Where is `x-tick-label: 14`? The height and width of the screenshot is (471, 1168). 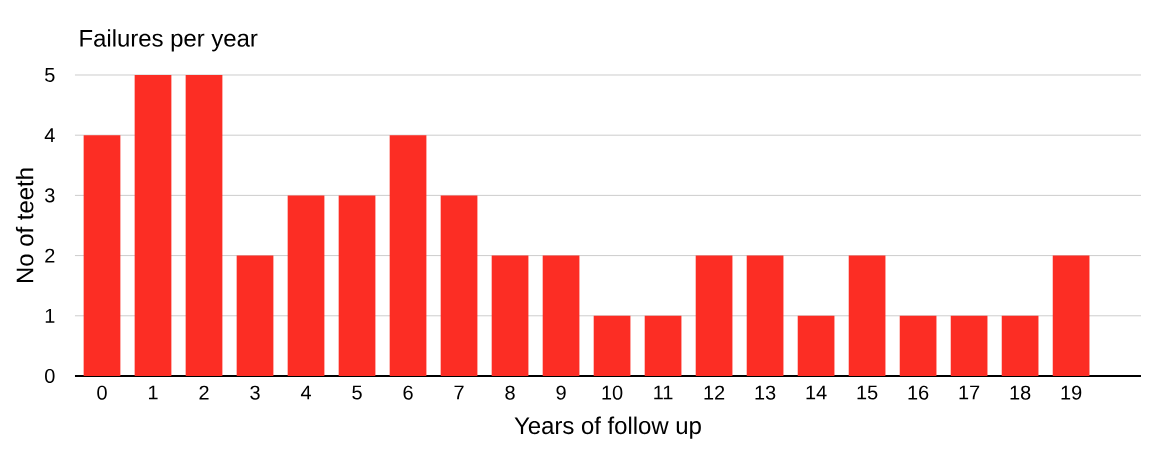
x-tick-label: 14 is located at coordinates (816, 392).